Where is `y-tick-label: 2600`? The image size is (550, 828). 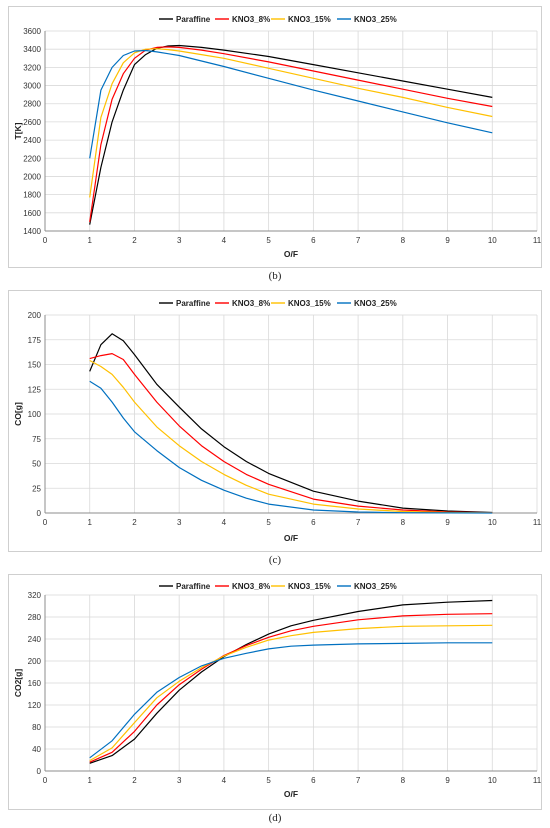
y-tick-label: 2600 is located at coordinates (32, 122).